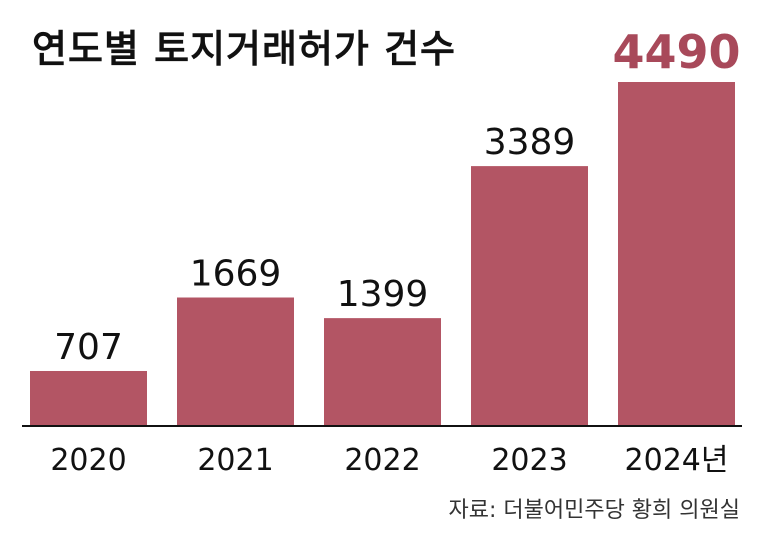  I want to click on x-tick-label-2020: 2020, so click(88, 460).